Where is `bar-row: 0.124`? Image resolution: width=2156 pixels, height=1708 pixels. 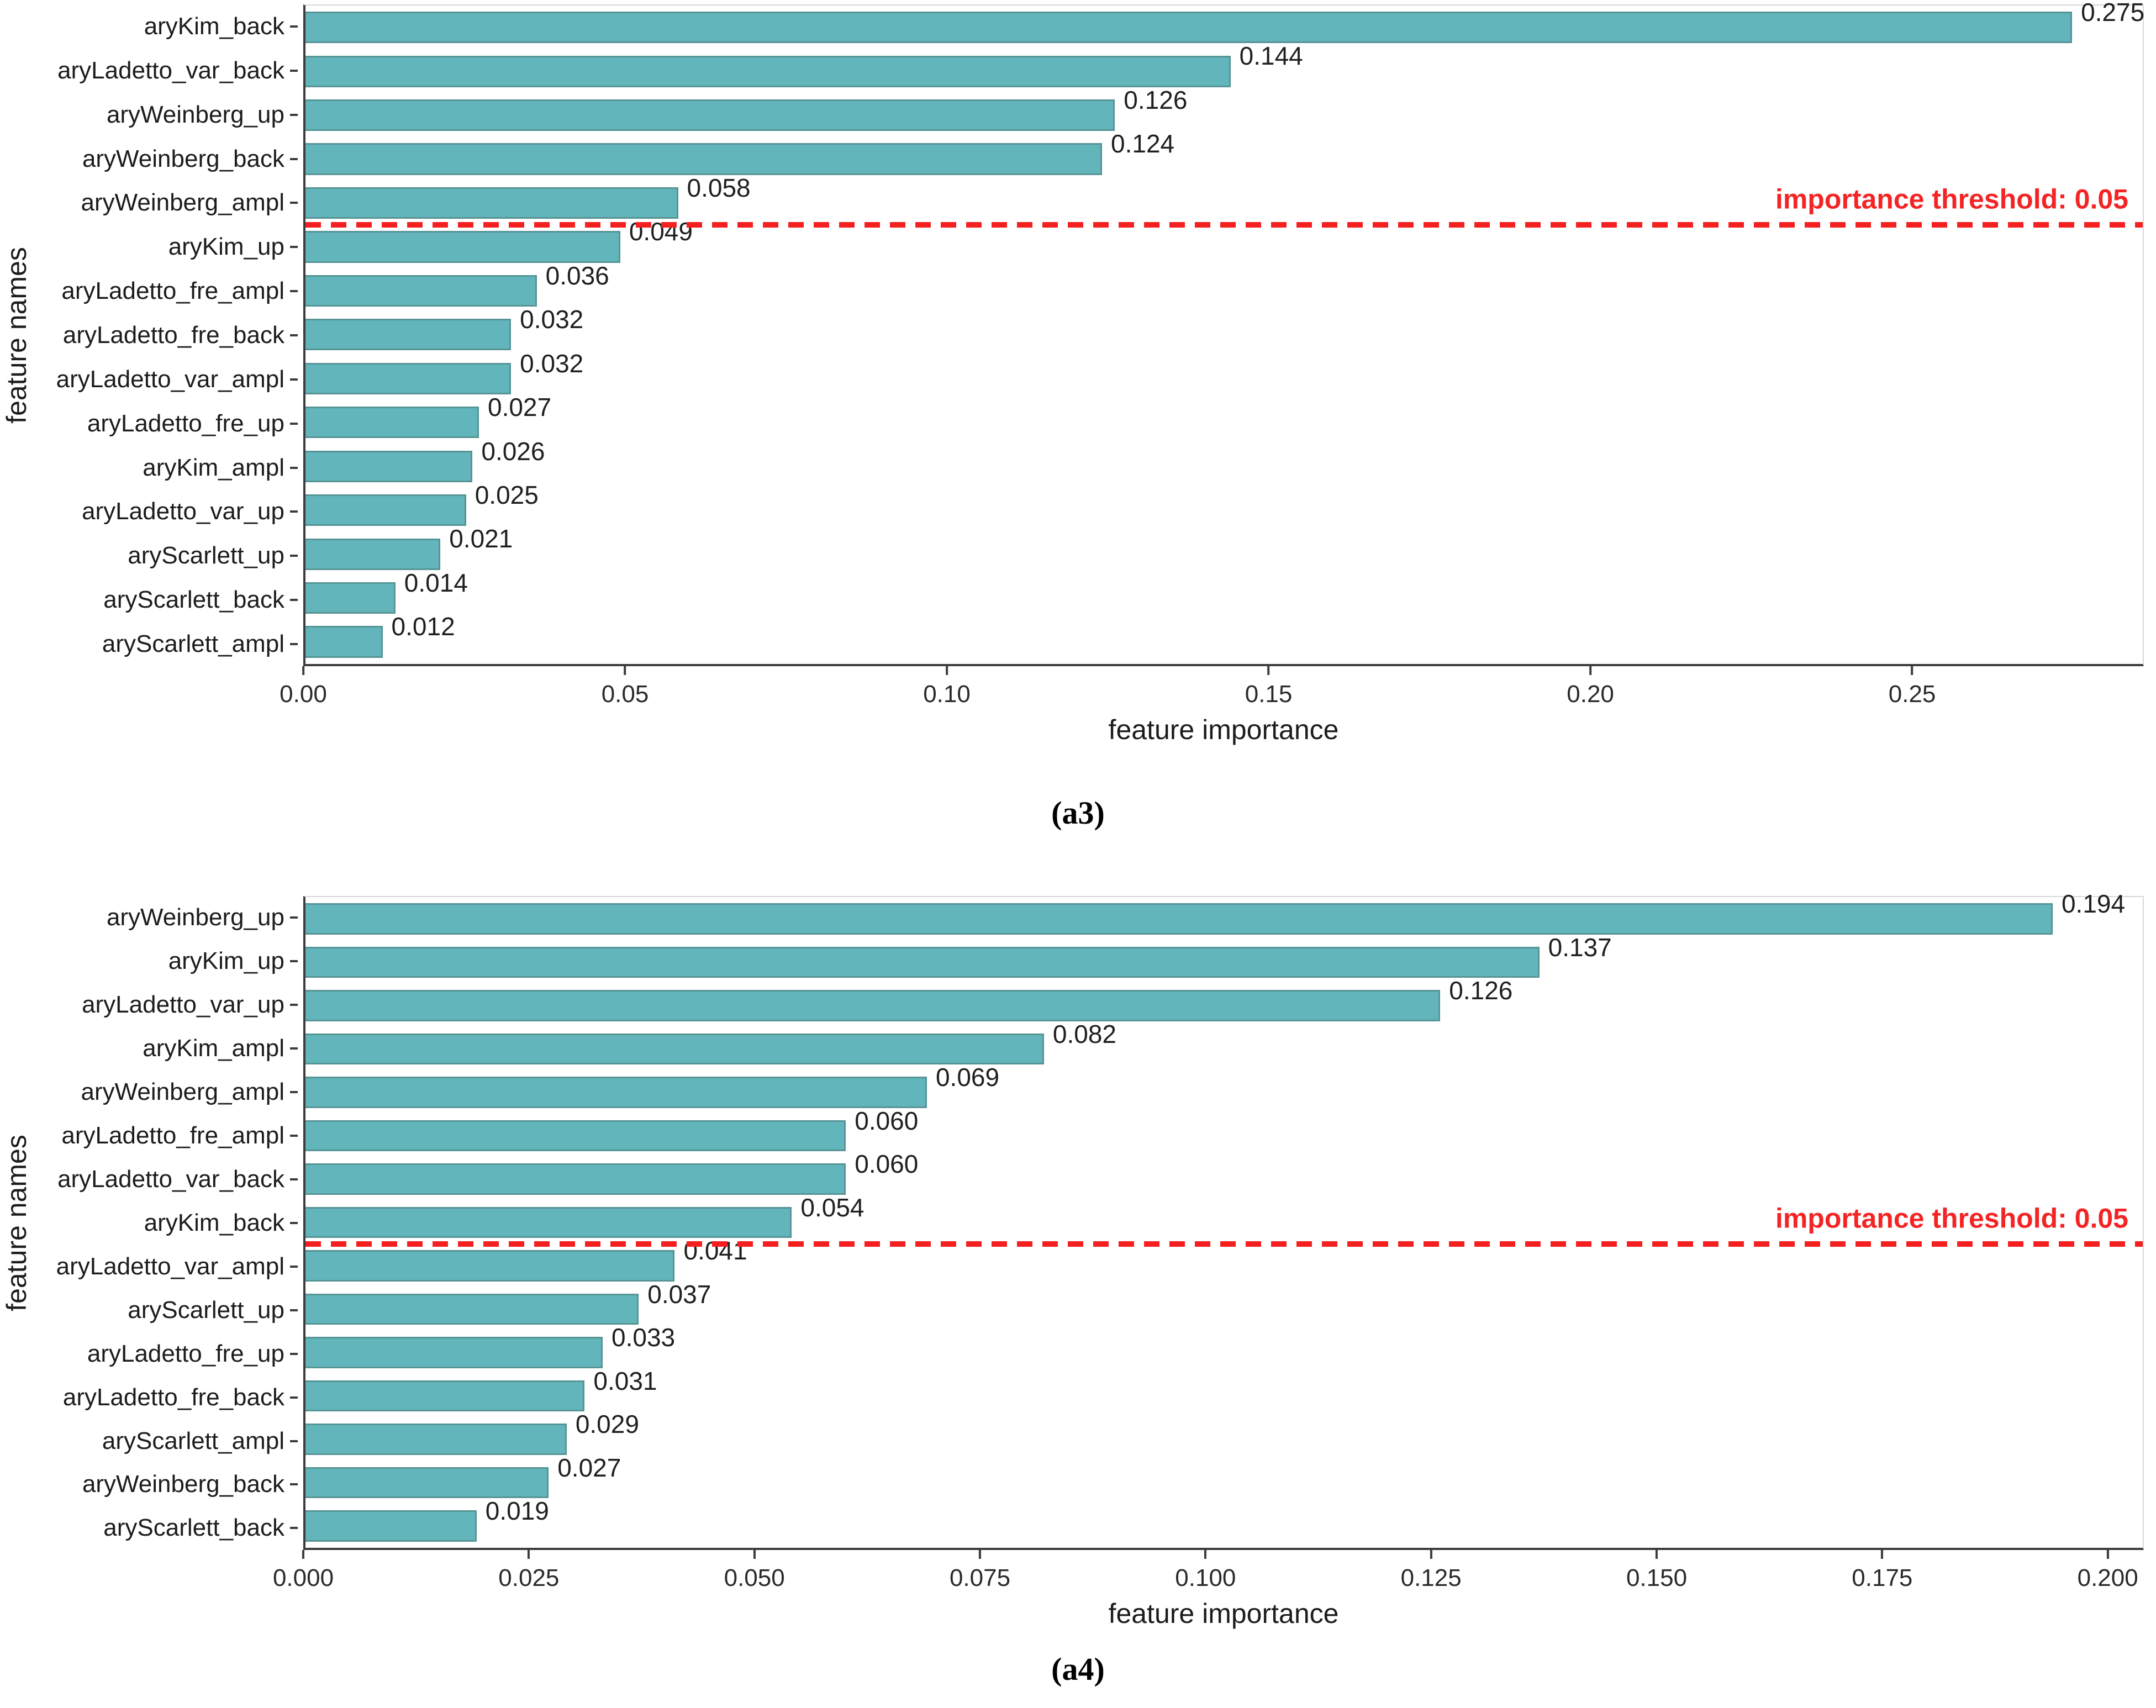
bar-row: 0.124 is located at coordinates (1224, 155).